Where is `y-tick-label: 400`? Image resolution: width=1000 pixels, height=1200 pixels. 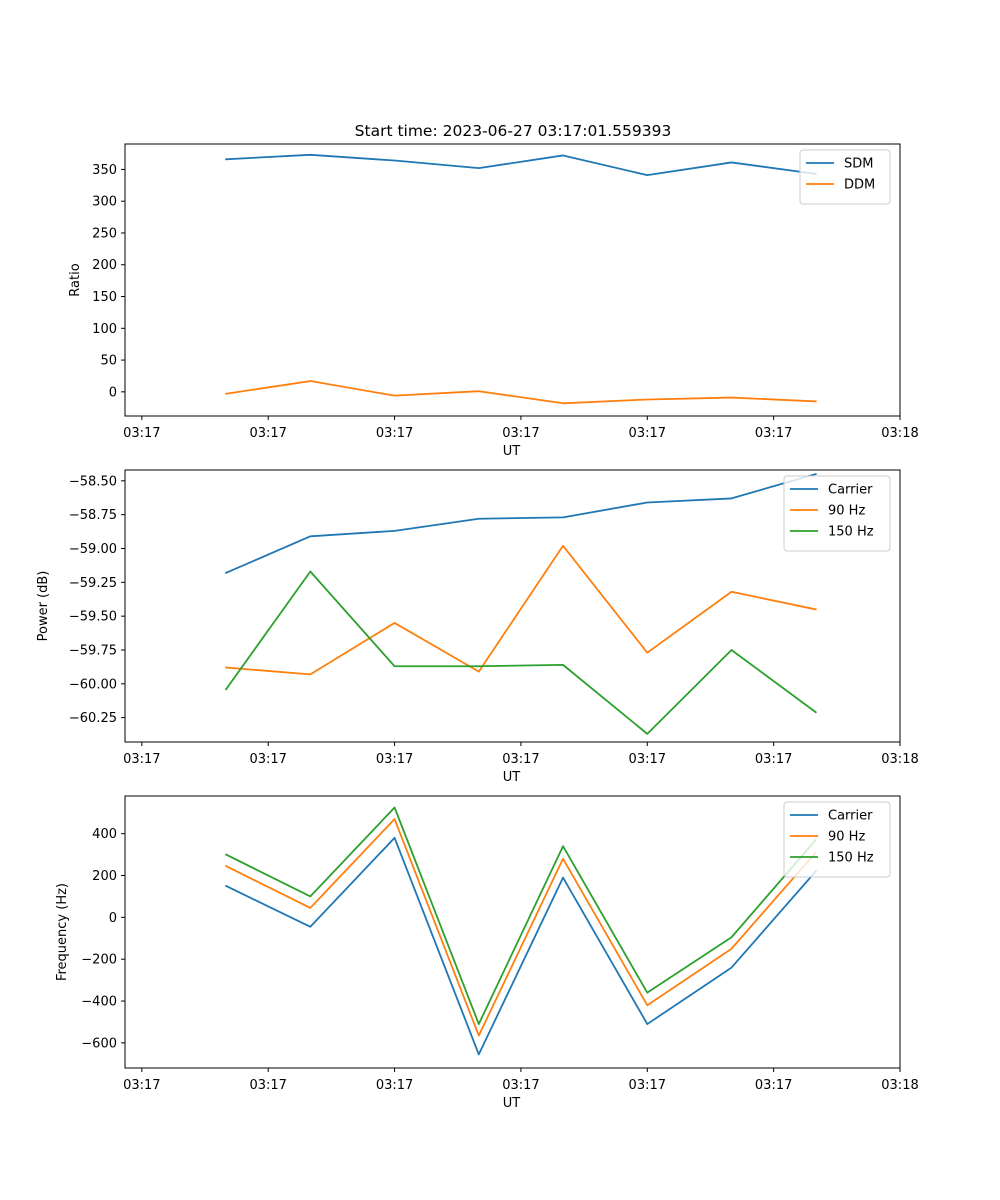
y-tick-label: 400 is located at coordinates (104, 834).